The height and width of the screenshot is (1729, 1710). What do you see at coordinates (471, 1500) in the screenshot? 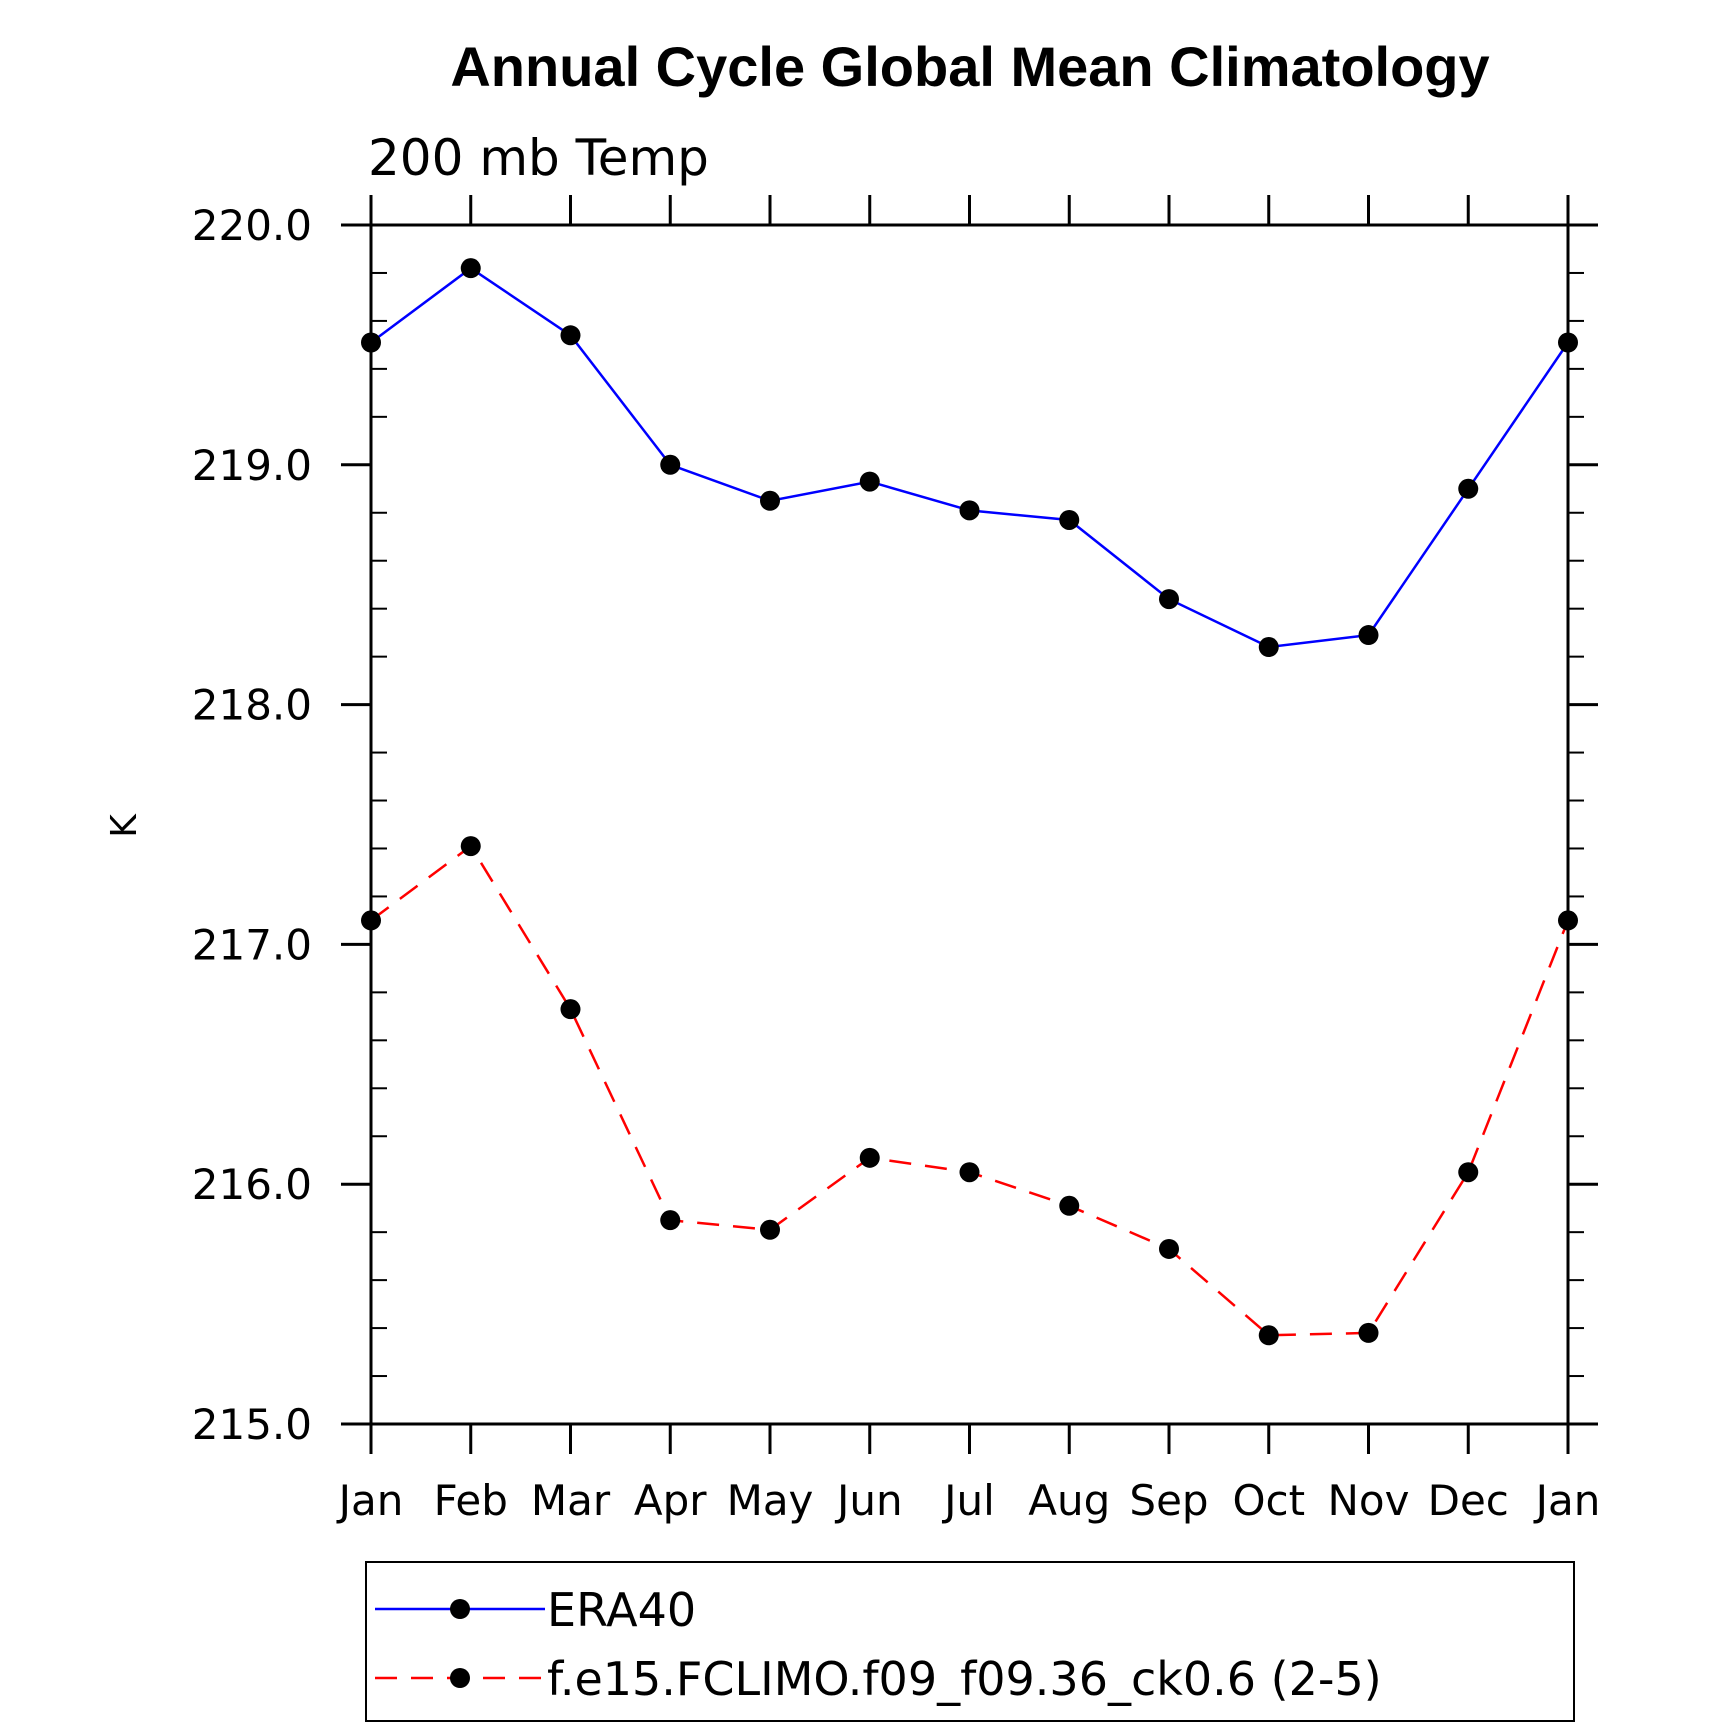
I see `x-tick-label: Feb` at bounding box center [471, 1500].